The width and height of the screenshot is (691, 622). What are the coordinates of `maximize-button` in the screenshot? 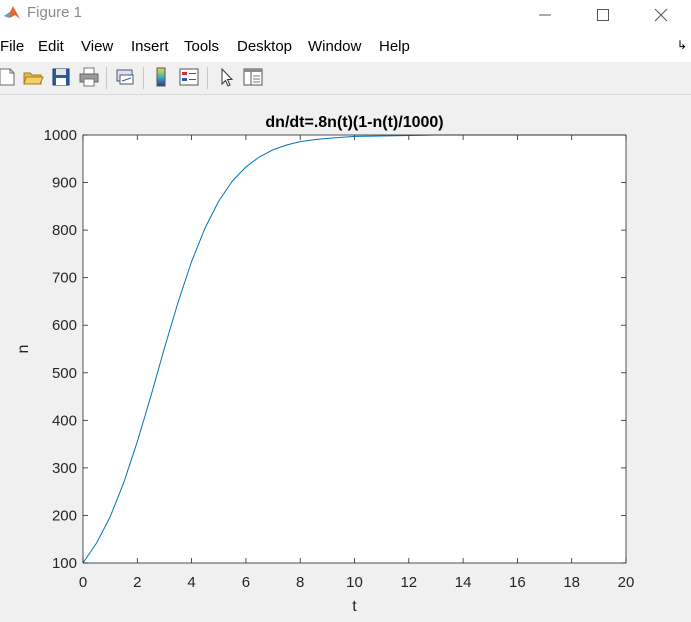 It's located at (603, 15).